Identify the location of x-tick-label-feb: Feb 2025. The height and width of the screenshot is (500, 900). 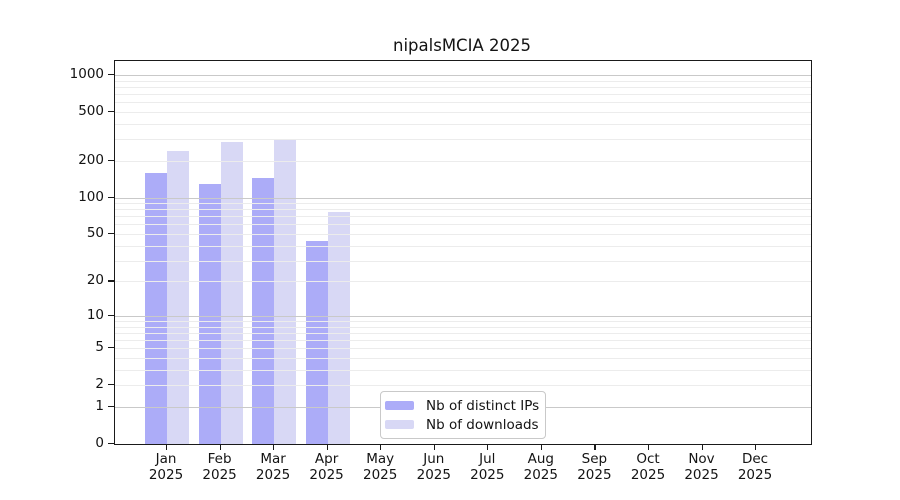
(219, 467).